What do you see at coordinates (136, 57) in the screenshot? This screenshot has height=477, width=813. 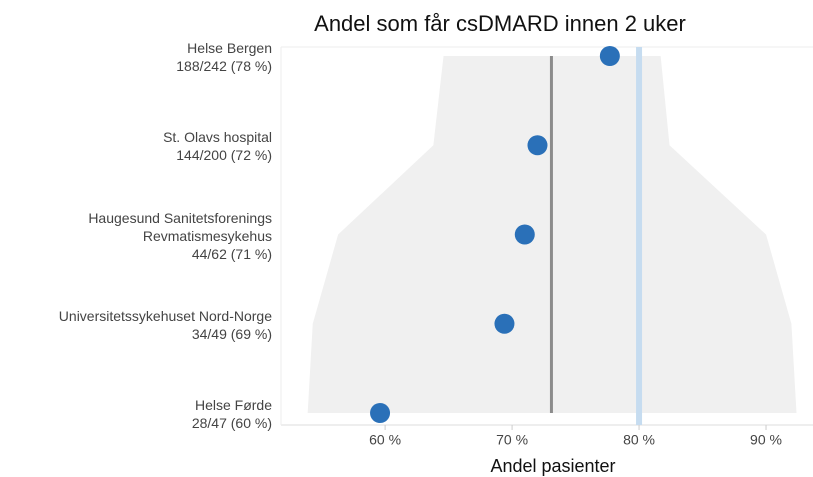 I see `category-label: Helse Bergen 188/242 (78 %)` at bounding box center [136, 57].